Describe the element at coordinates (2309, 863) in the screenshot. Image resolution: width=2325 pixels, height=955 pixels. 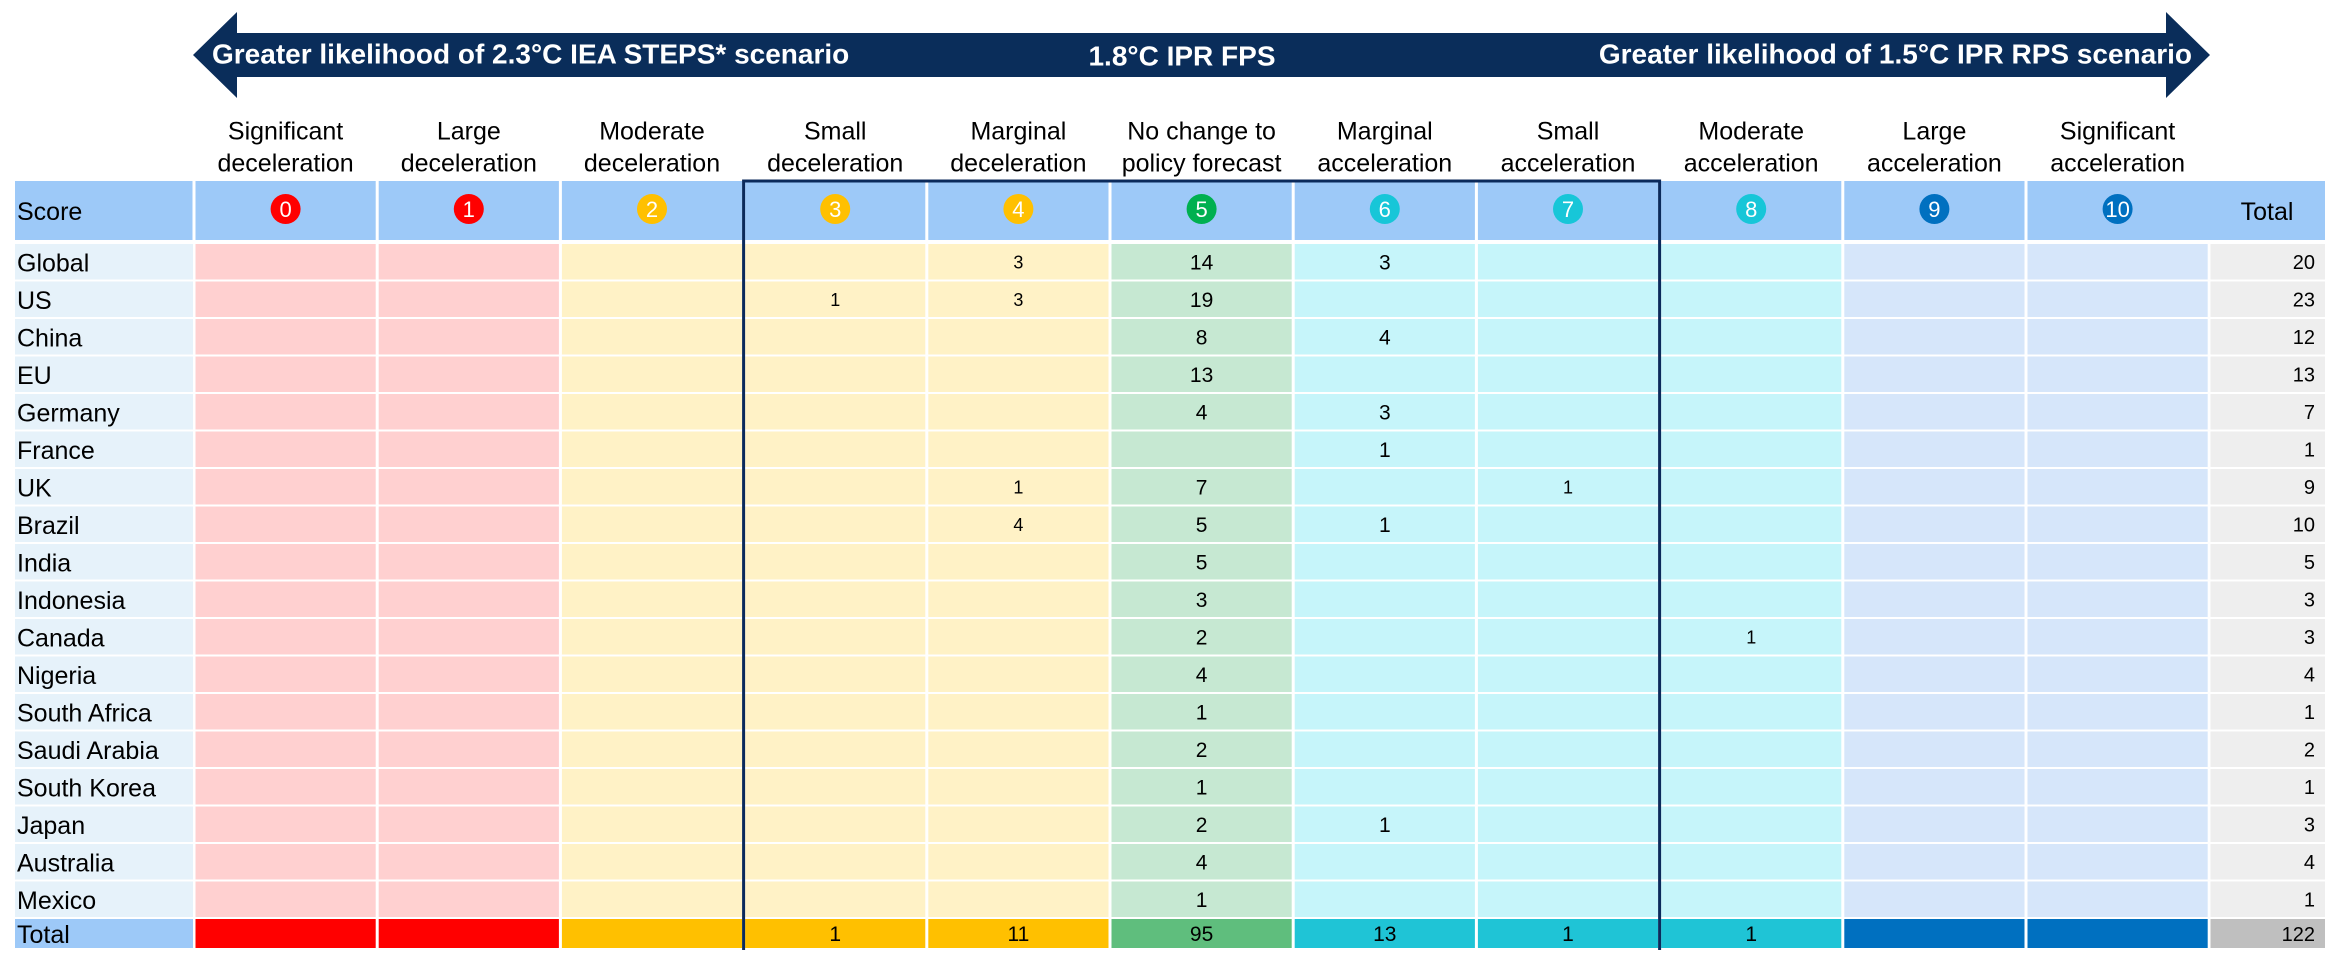
I see `row-total: 4` at that location.